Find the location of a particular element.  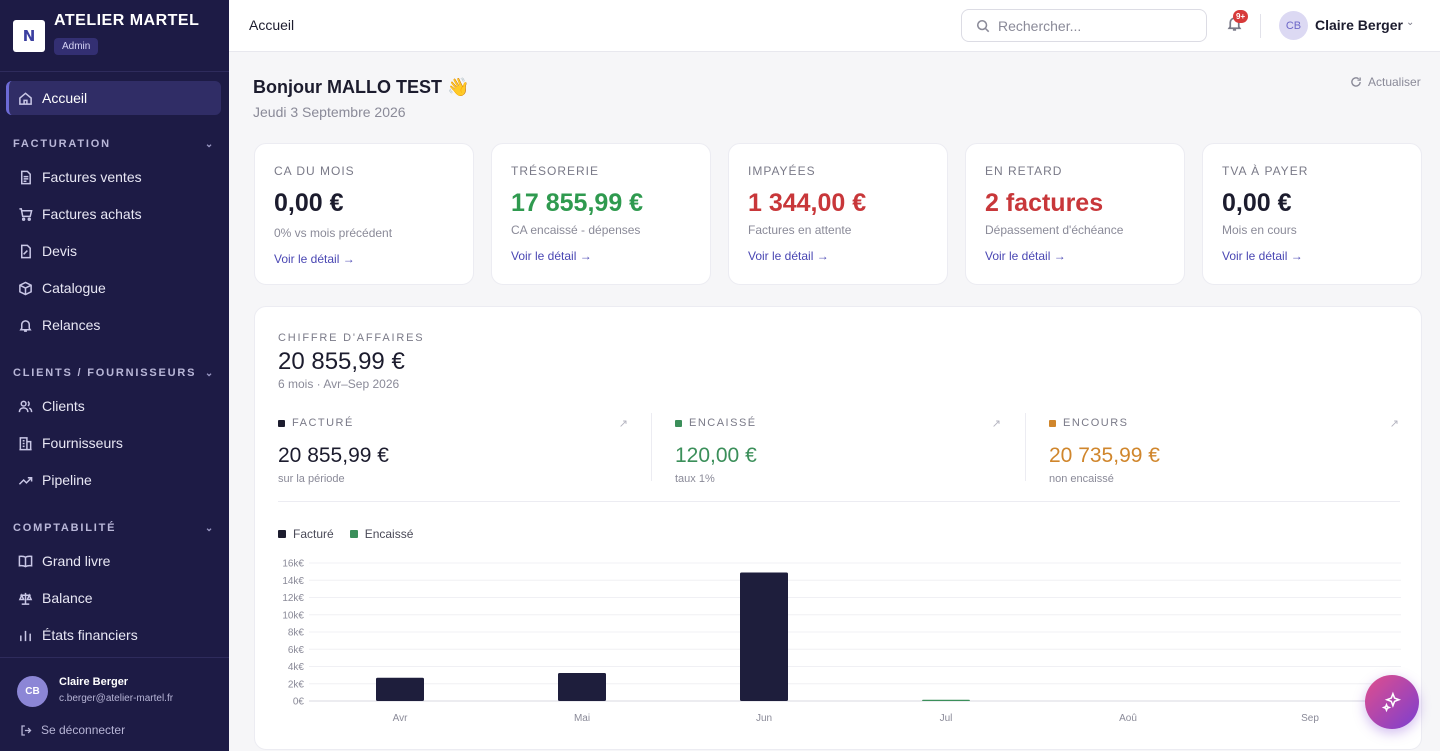

sidebar-item-devis: Devis is located at coordinates (113, 251).